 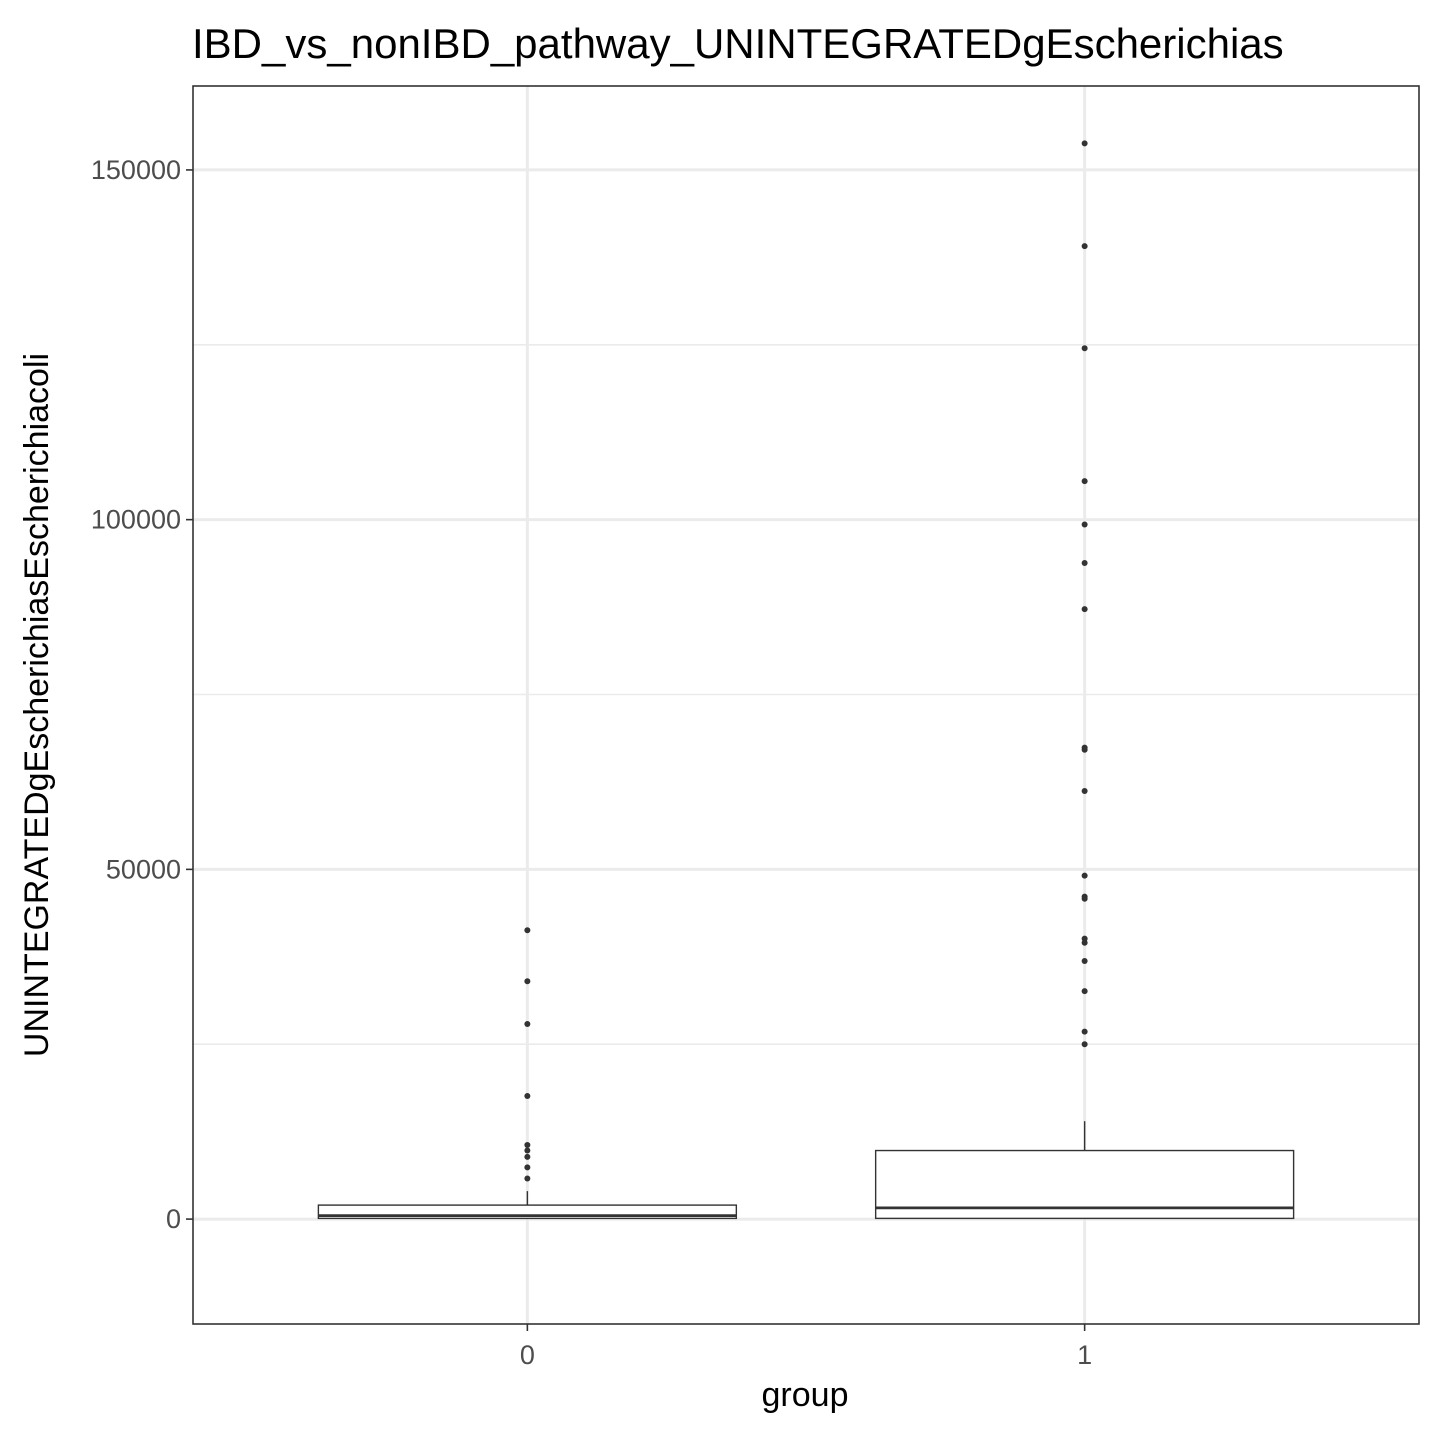 I want to click on y-tick-label: 0, so click(x=173, y=1219).